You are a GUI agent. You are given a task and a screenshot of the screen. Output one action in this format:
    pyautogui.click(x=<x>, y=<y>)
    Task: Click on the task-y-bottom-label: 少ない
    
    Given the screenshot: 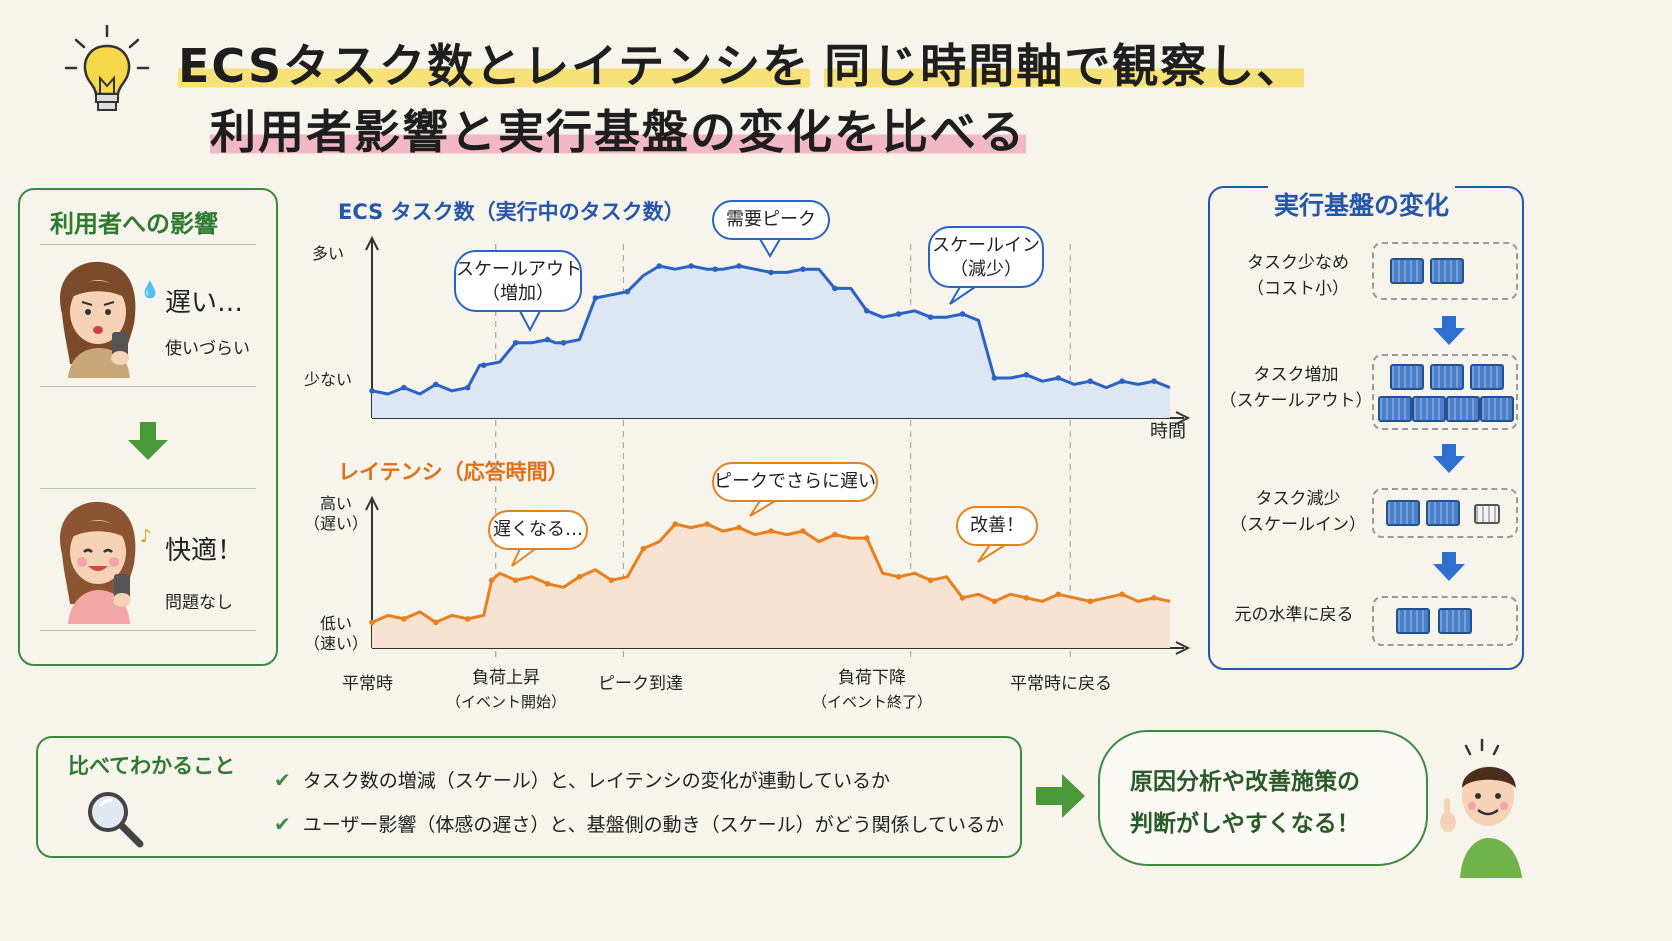 What is the action you would take?
    pyautogui.click(x=328, y=379)
    